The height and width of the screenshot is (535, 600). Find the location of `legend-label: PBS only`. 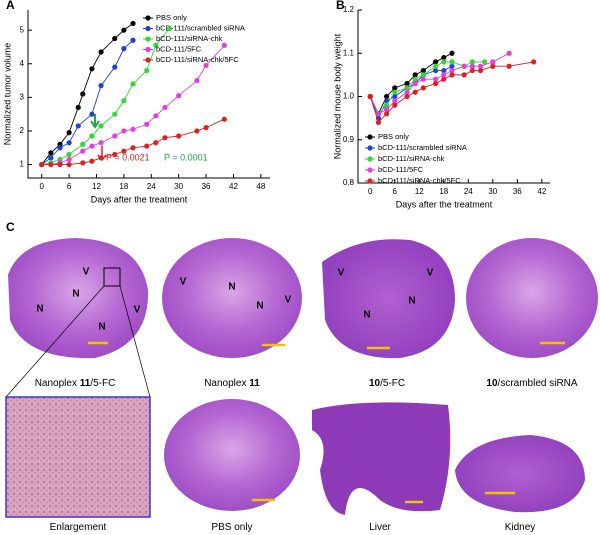

legend-label: PBS only is located at coordinates (171, 17).